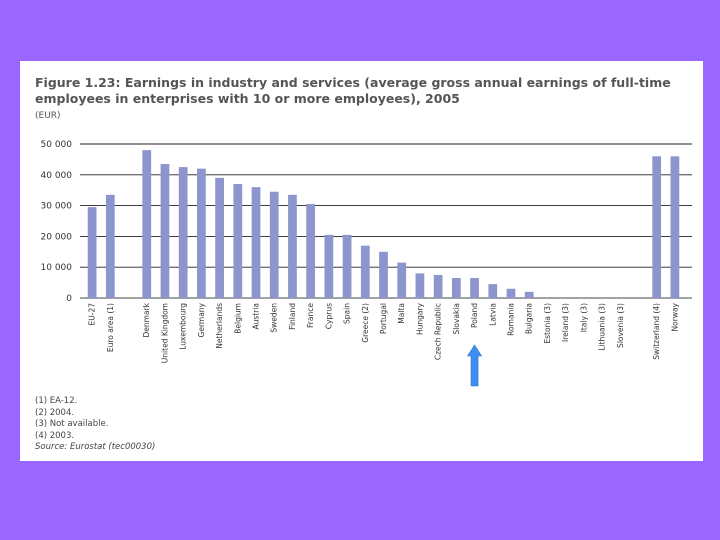 The width and height of the screenshot is (720, 540). I want to click on x-tick-label: Germany, so click(201, 319).